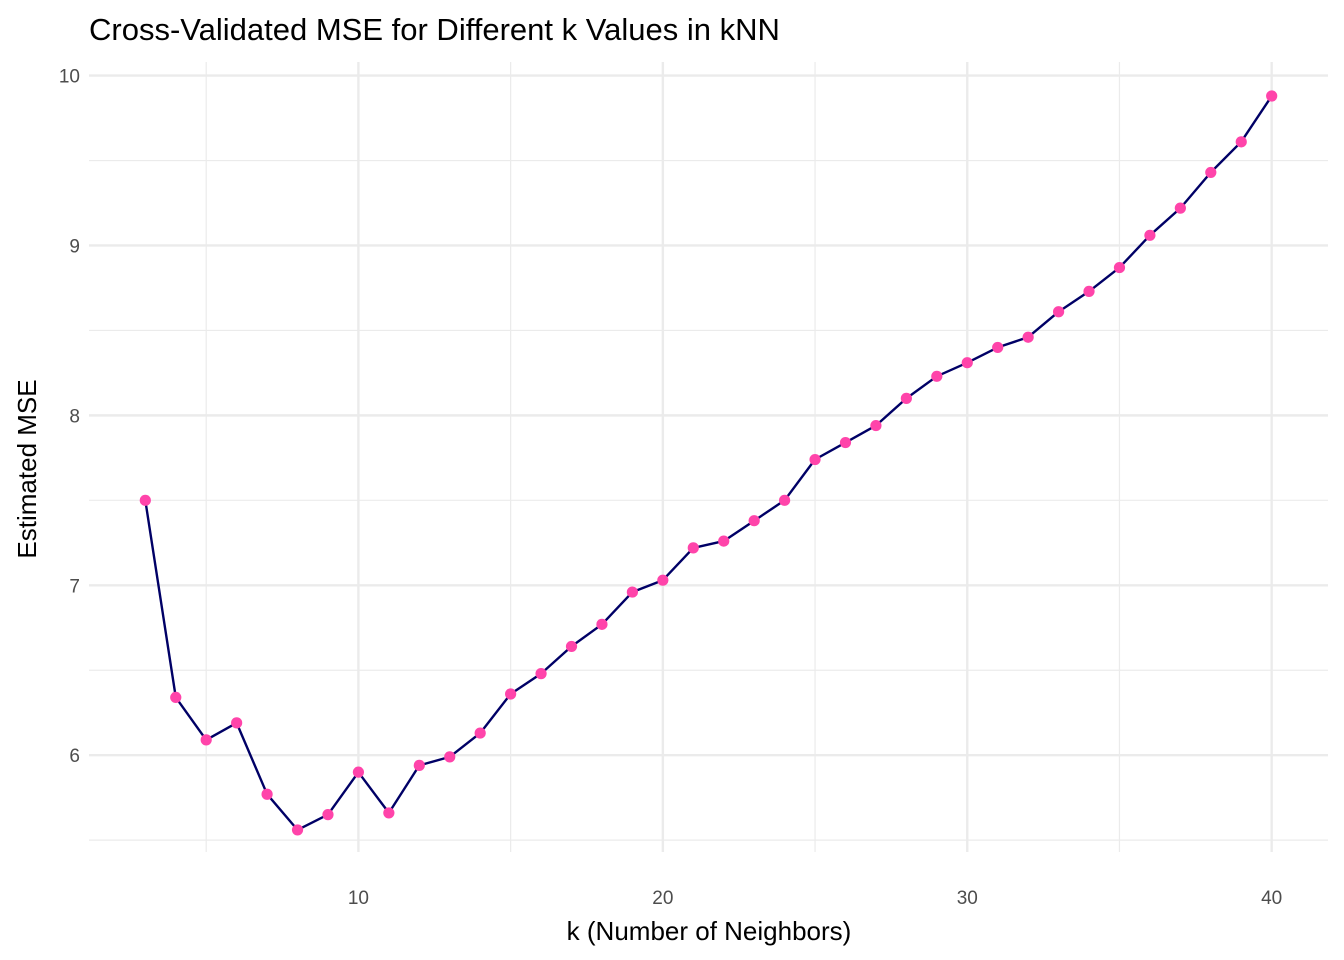 This screenshot has width=1344, height=960. What do you see at coordinates (709, 931) in the screenshot?
I see `x-axis-title: k (Number of Neighbors)` at bounding box center [709, 931].